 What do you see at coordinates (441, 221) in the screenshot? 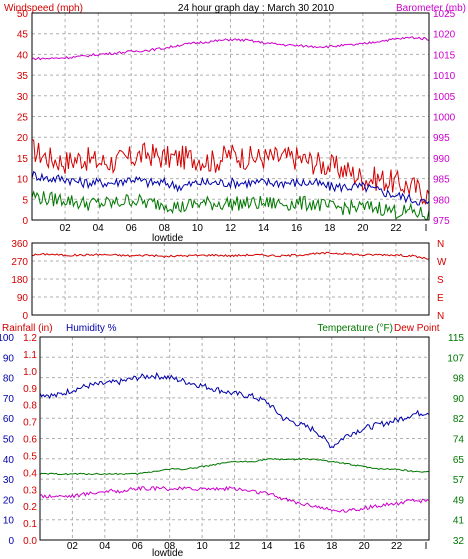
I see `barometer-tick-label: 975` at bounding box center [441, 221].